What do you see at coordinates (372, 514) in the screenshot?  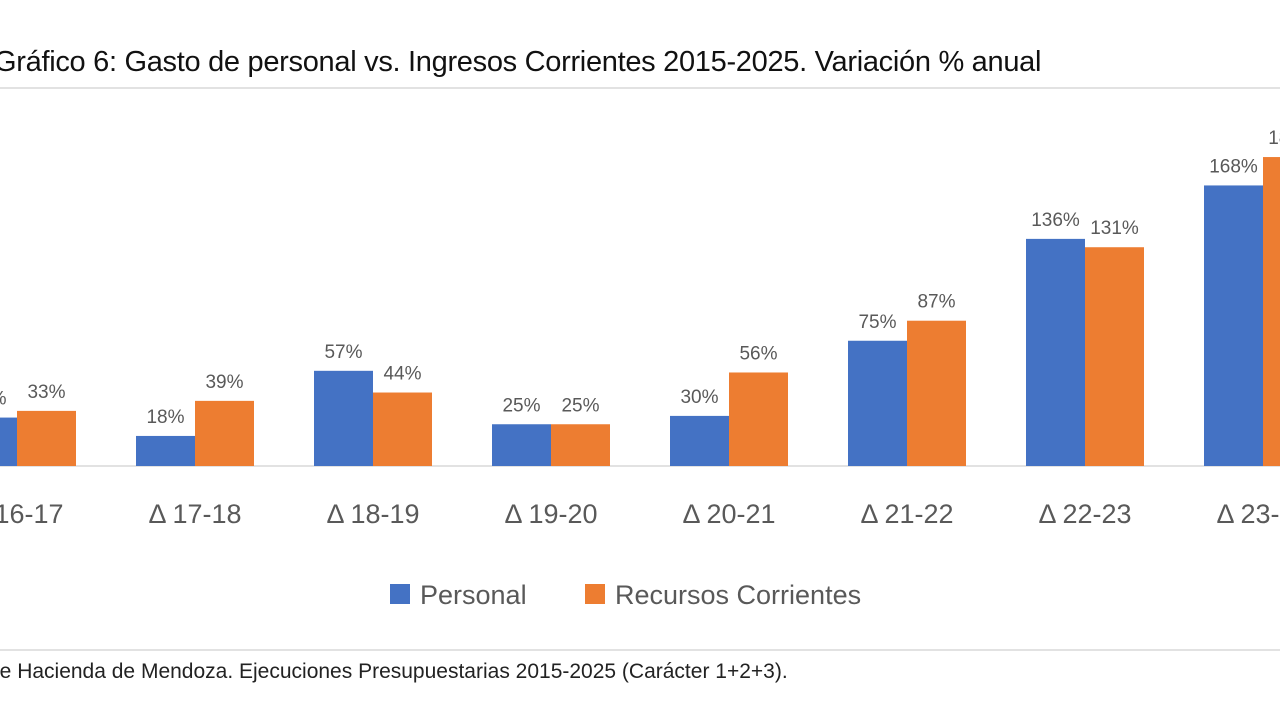 I see `x-tick-label: Δ 18-19` at bounding box center [372, 514].